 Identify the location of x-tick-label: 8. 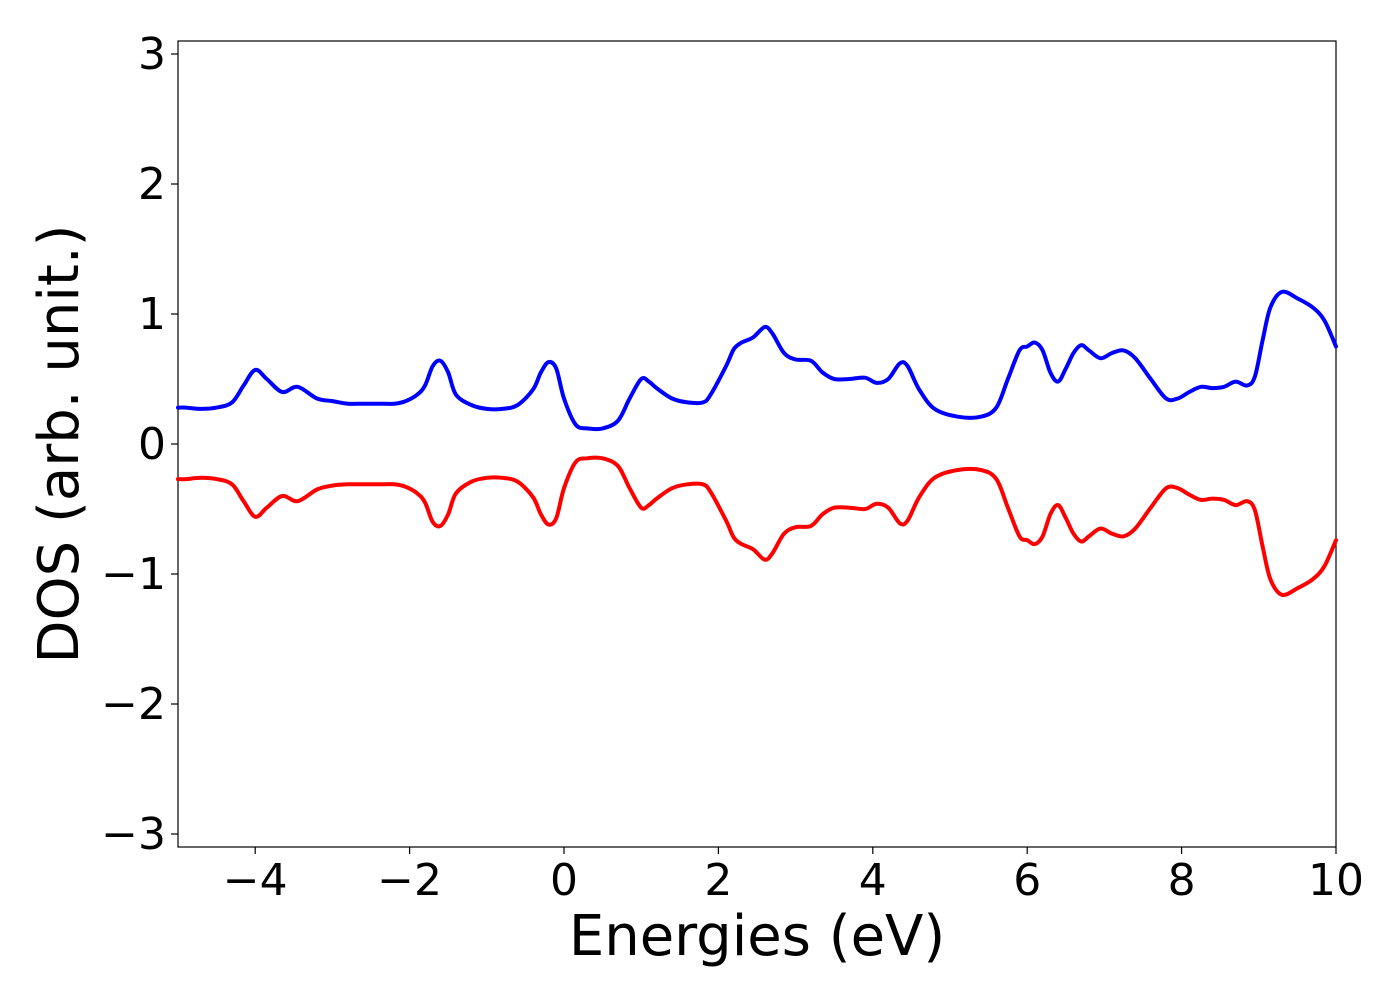
(1182, 880).